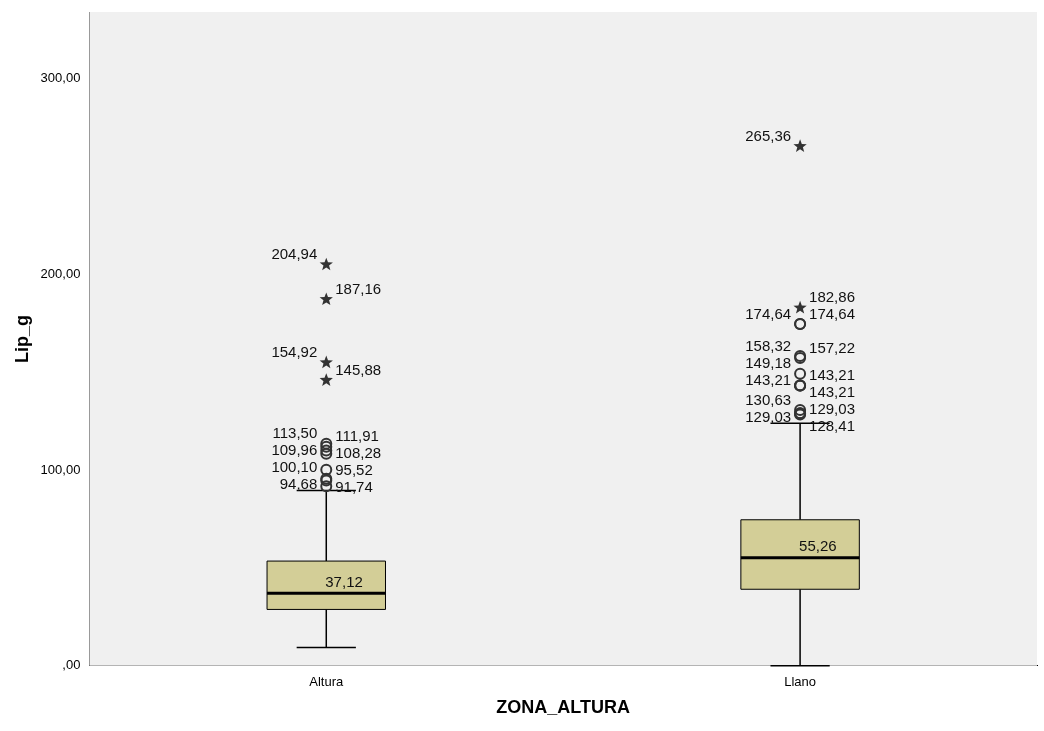  I want to click on x-tick-label: Llano, so click(800, 682).